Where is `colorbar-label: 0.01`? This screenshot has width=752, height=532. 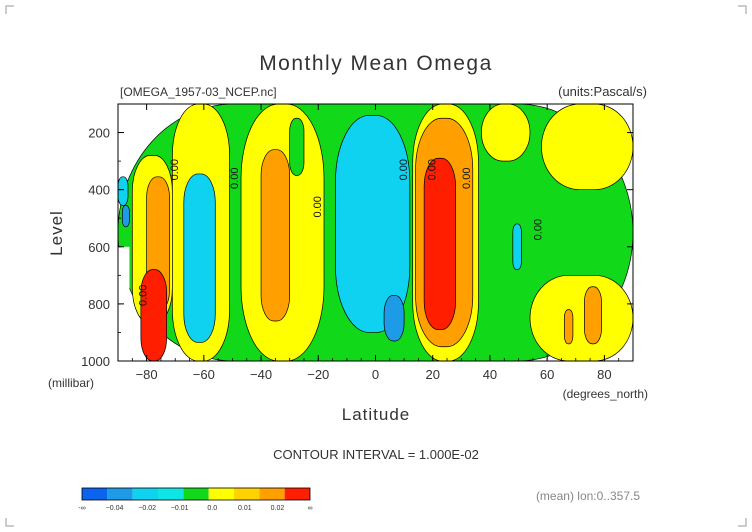 colorbar-label: 0.01 is located at coordinates (245, 508).